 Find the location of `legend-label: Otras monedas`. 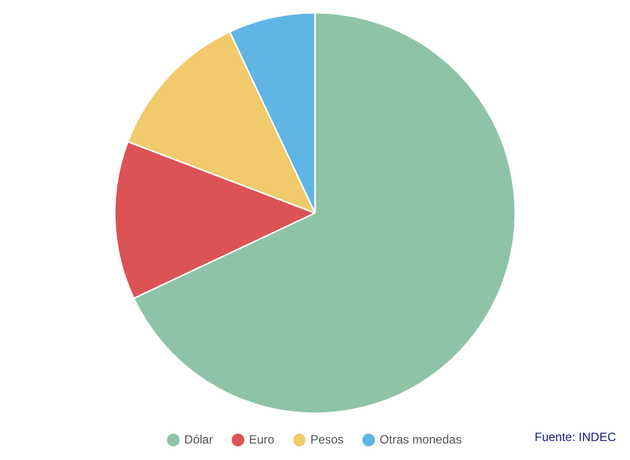

legend-label: Otras monedas is located at coordinates (421, 439).